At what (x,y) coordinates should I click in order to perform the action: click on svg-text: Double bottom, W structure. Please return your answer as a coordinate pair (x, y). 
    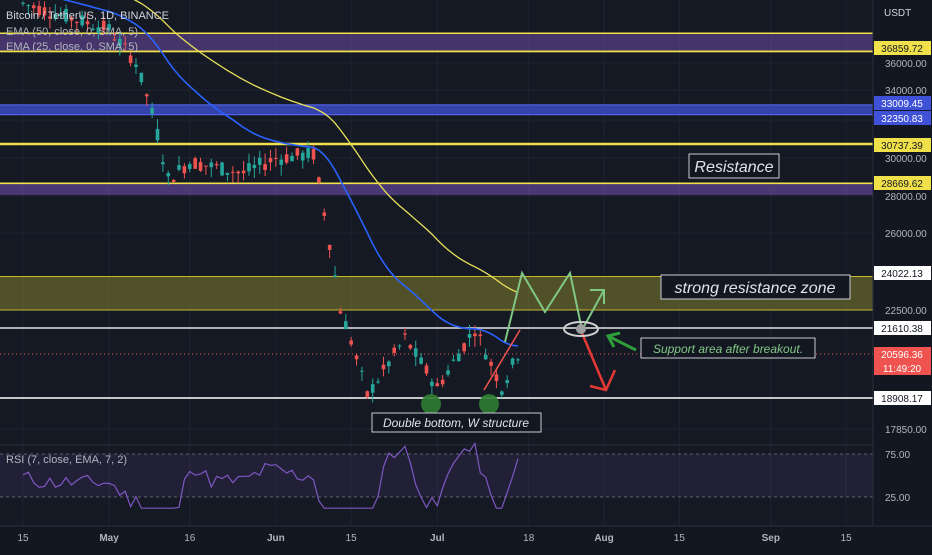
    Looking at the image, I should click on (456, 423).